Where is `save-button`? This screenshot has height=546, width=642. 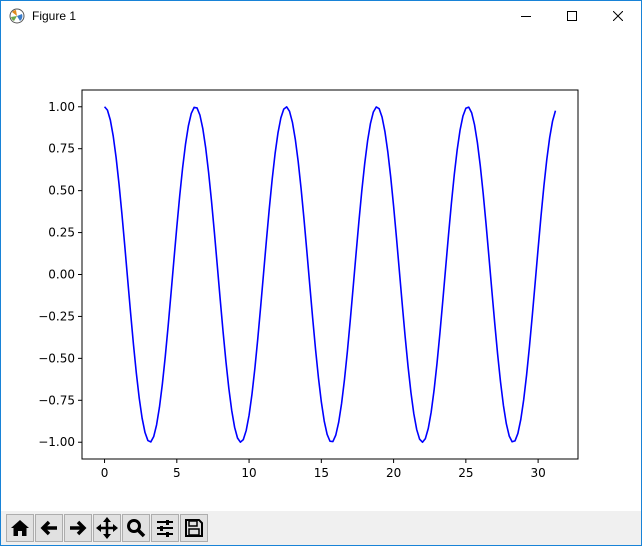
save-button is located at coordinates (194, 528).